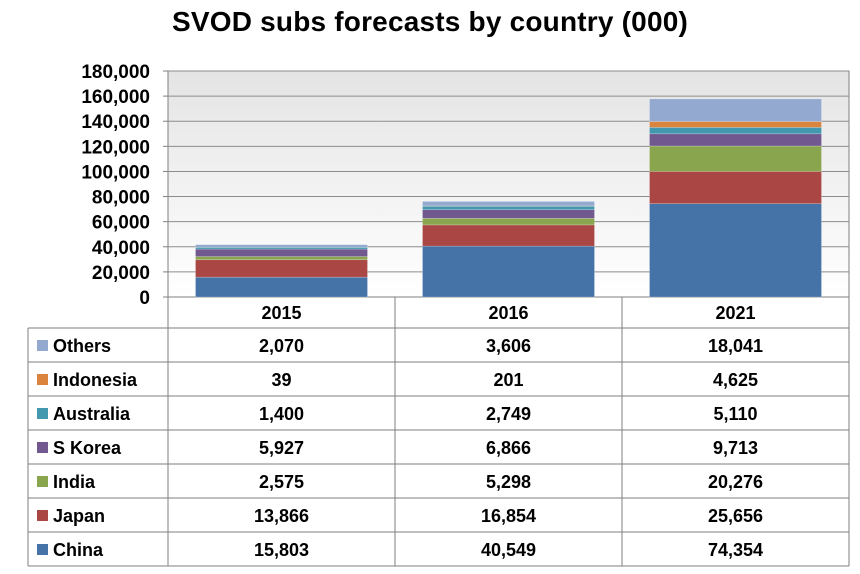  What do you see at coordinates (735, 187) in the screenshot?
I see `bar-japan-2021` at bounding box center [735, 187].